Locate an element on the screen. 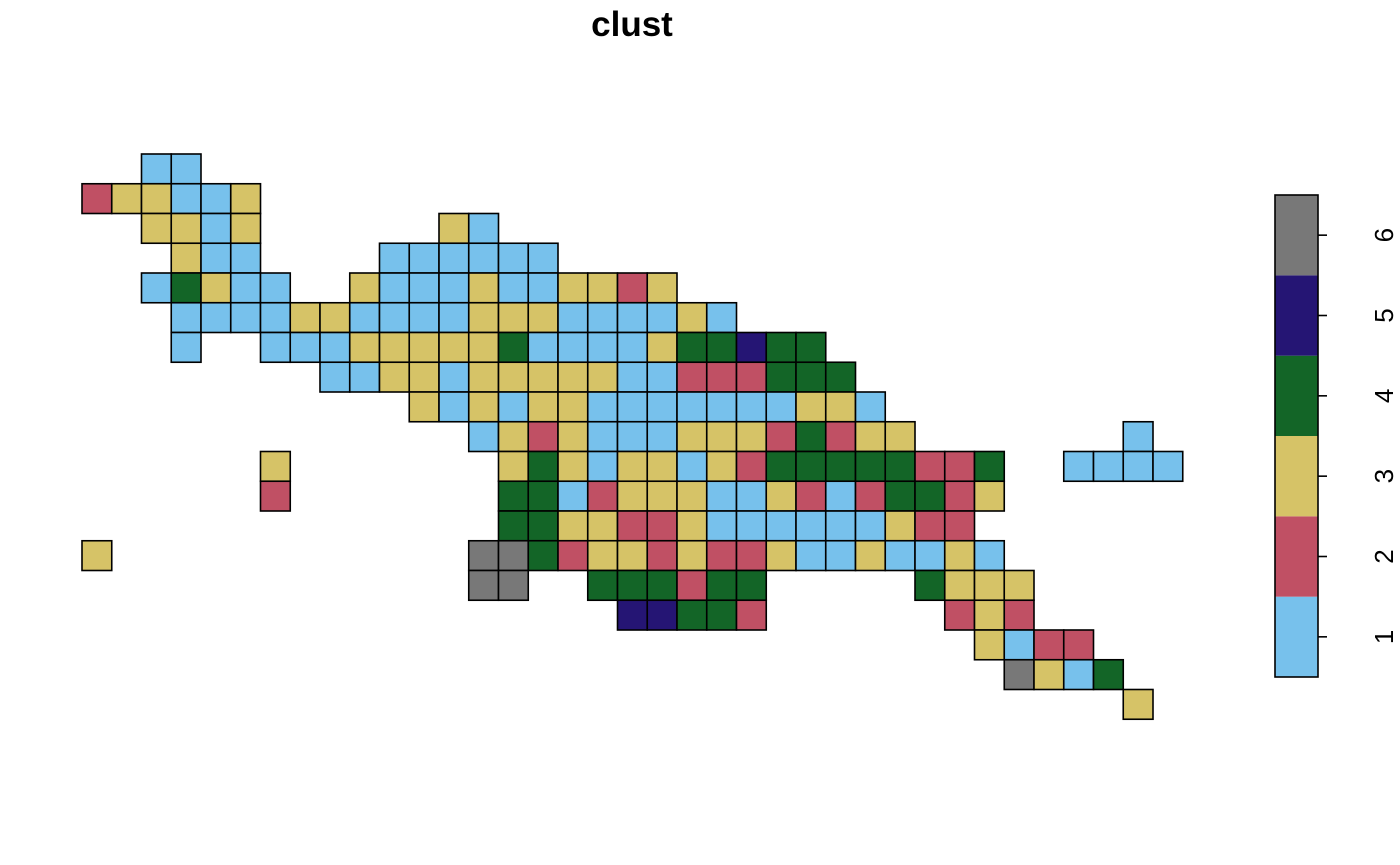 This screenshot has width=1400, height=865. legend-tick-label: 2 is located at coordinates (1384, 556).